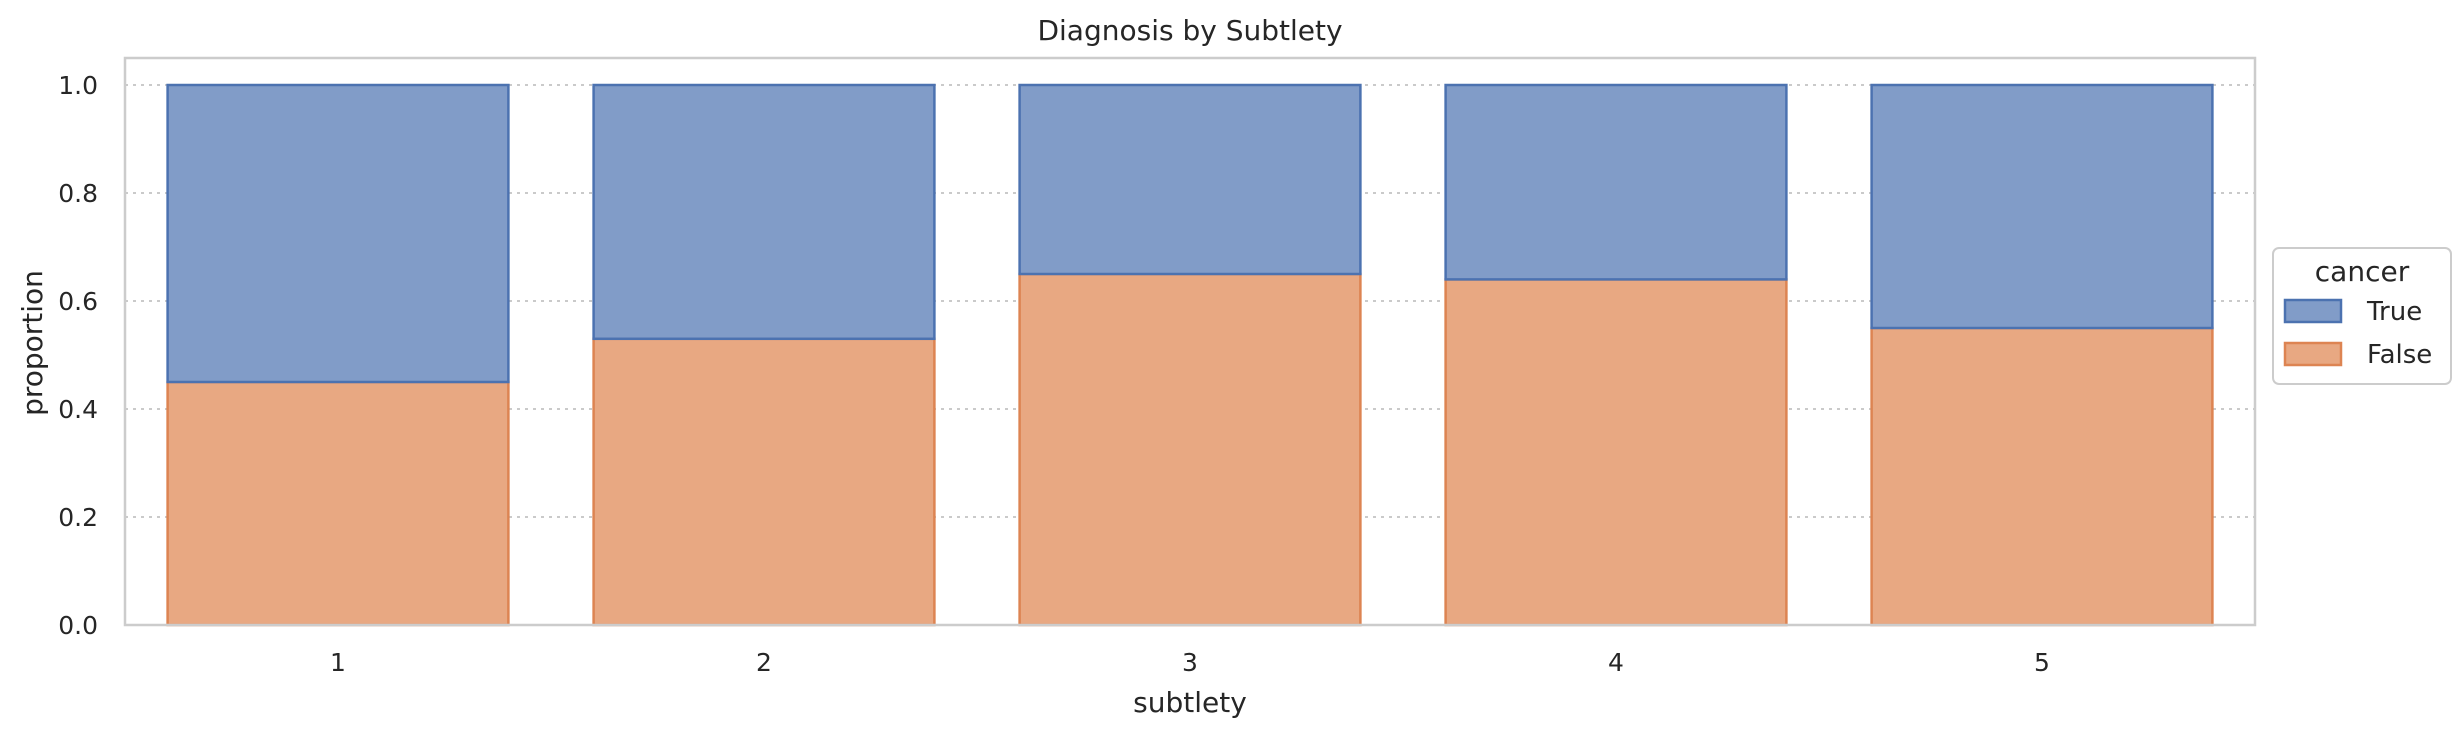 Image resolution: width=2454 pixels, height=737 pixels. Describe the element at coordinates (32, 343) in the screenshot. I see `y-axis-label: proportion` at that location.